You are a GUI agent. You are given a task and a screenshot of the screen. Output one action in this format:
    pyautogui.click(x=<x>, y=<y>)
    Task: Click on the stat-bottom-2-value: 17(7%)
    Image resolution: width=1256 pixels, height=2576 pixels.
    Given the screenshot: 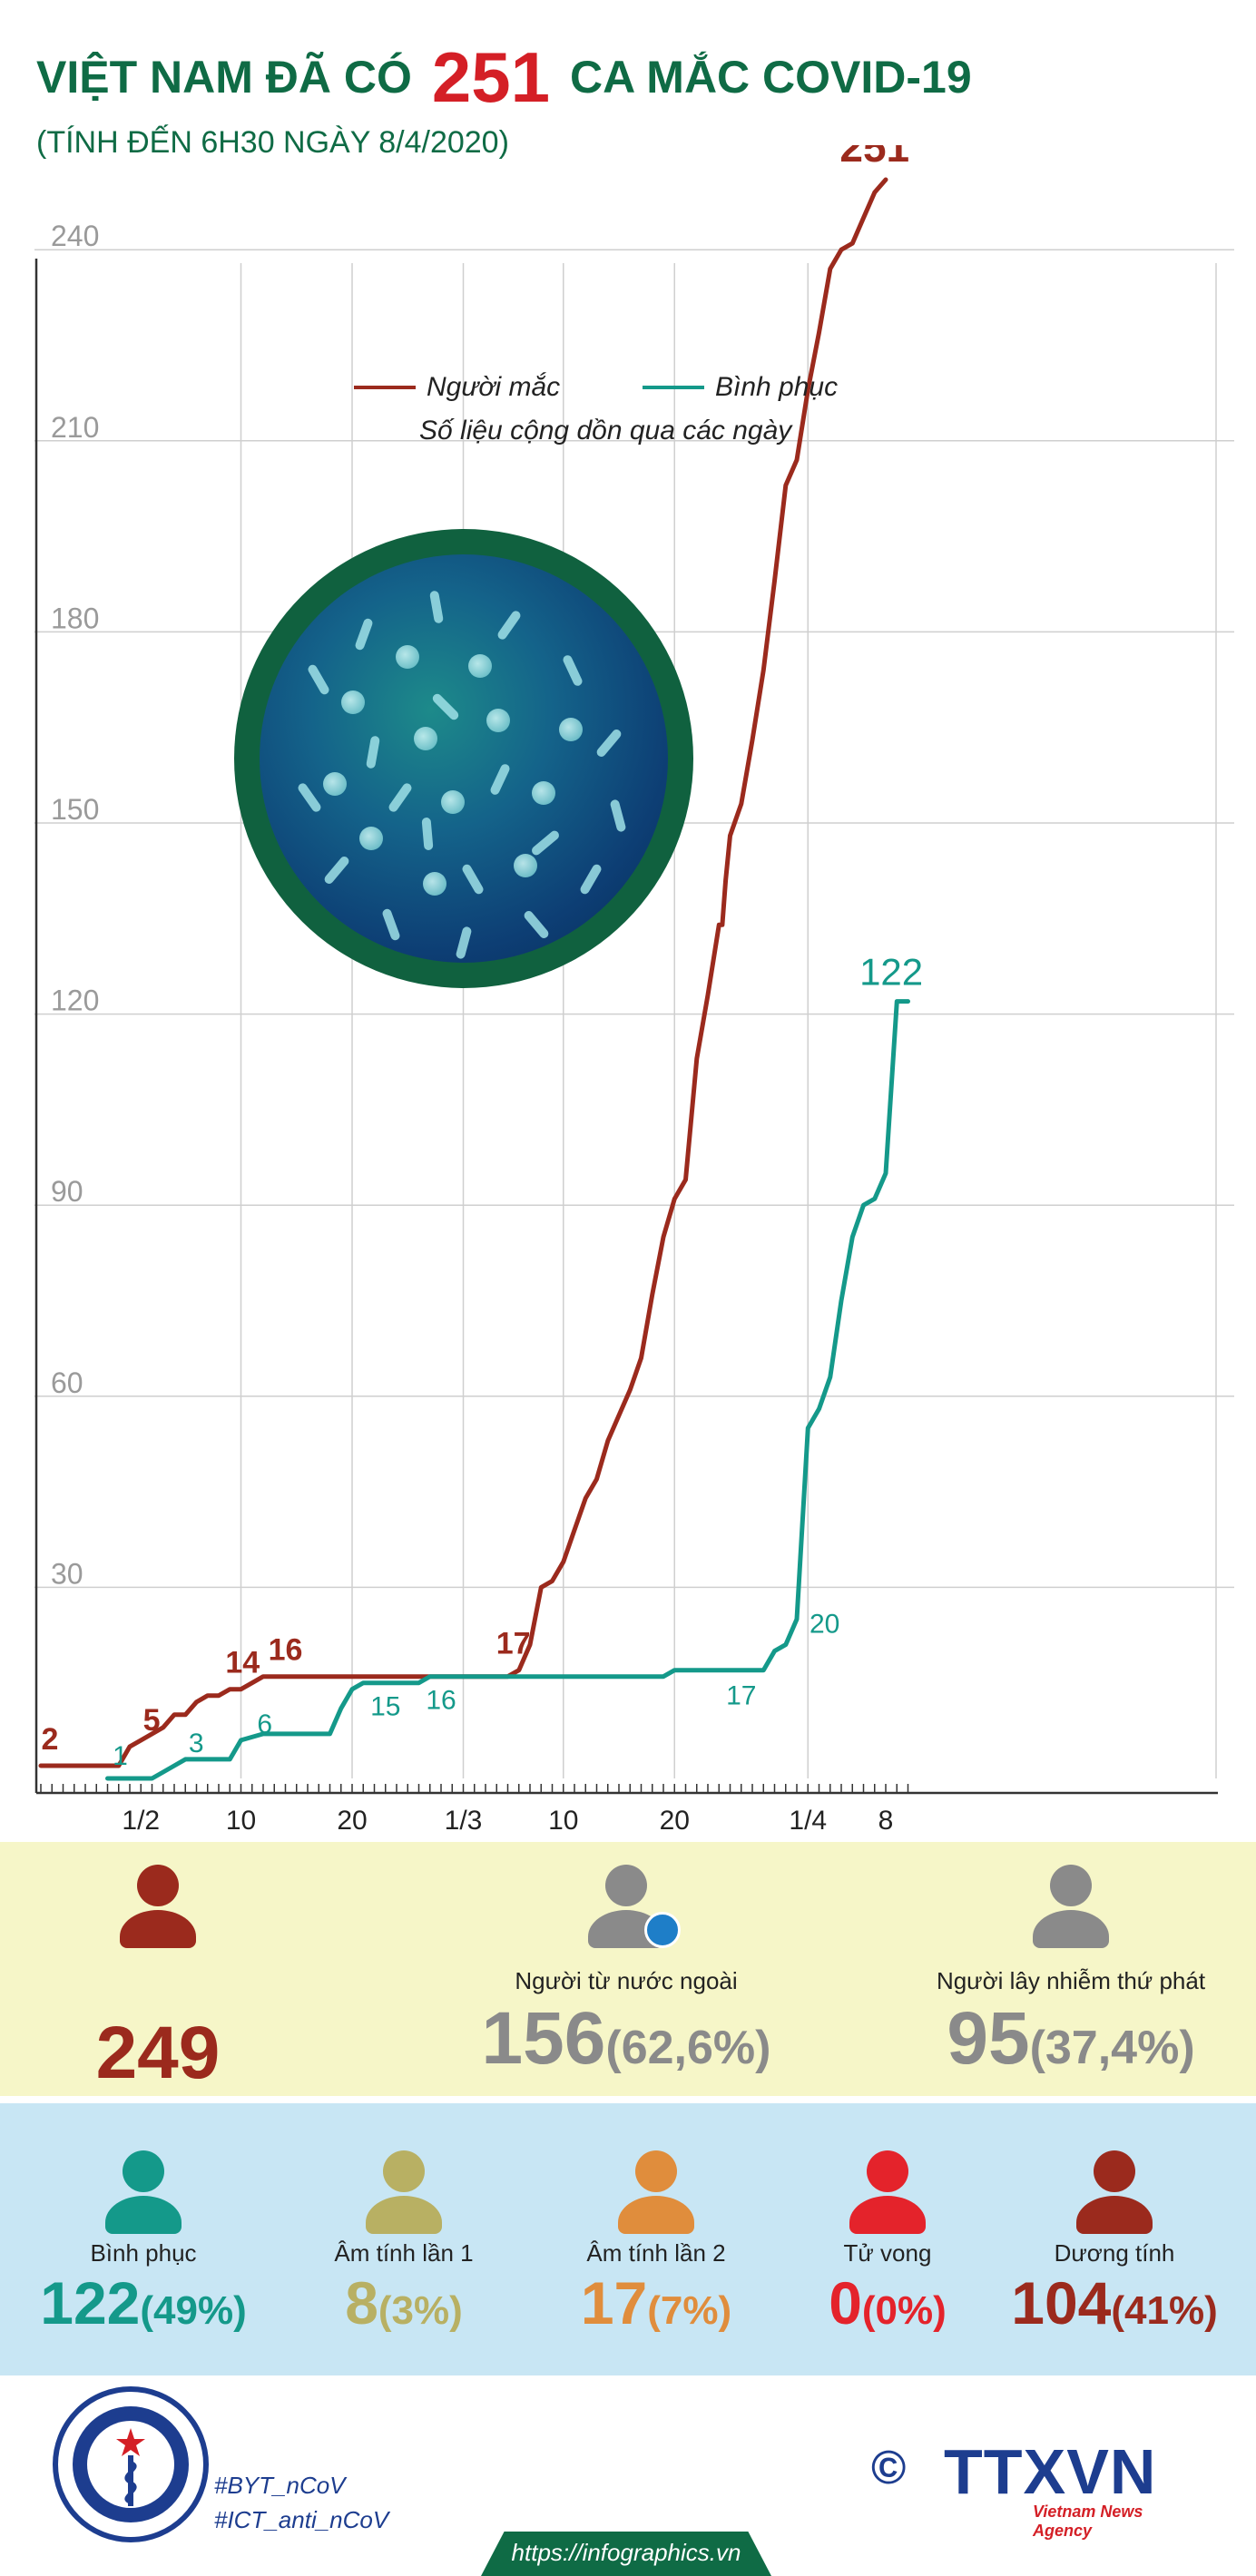 What is the action you would take?
    pyautogui.click(x=656, y=2302)
    